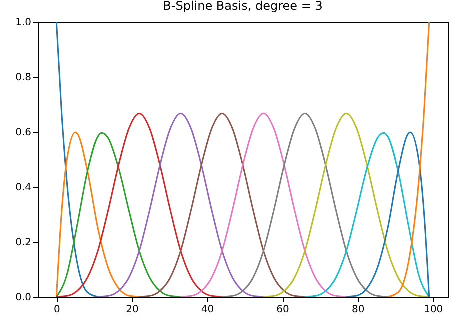 Image resolution: width=474 pixels, height=325 pixels. Describe the element at coordinates (57, 310) in the screenshot. I see `x-tick-label: 0` at that location.